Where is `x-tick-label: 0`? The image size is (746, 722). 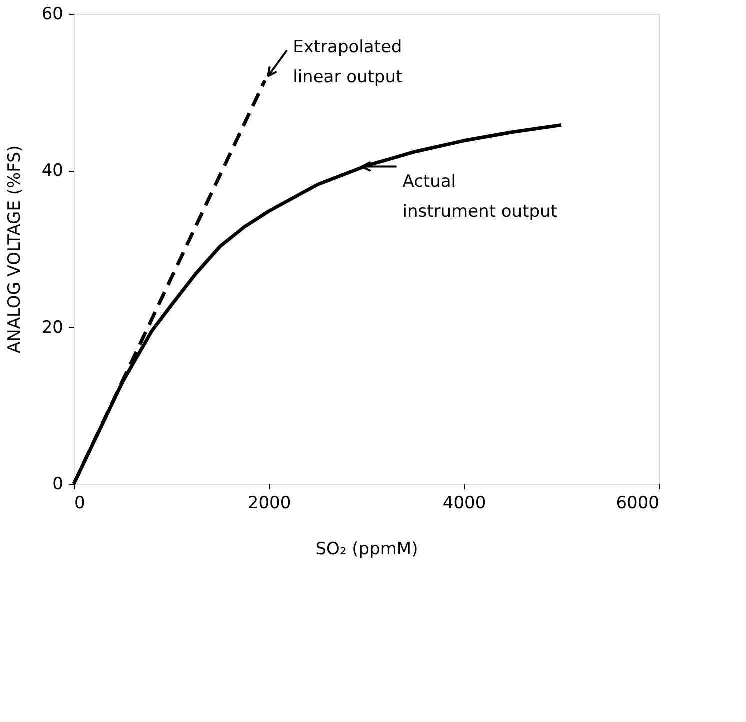
x-tick-label: 0 is located at coordinates (80, 504).